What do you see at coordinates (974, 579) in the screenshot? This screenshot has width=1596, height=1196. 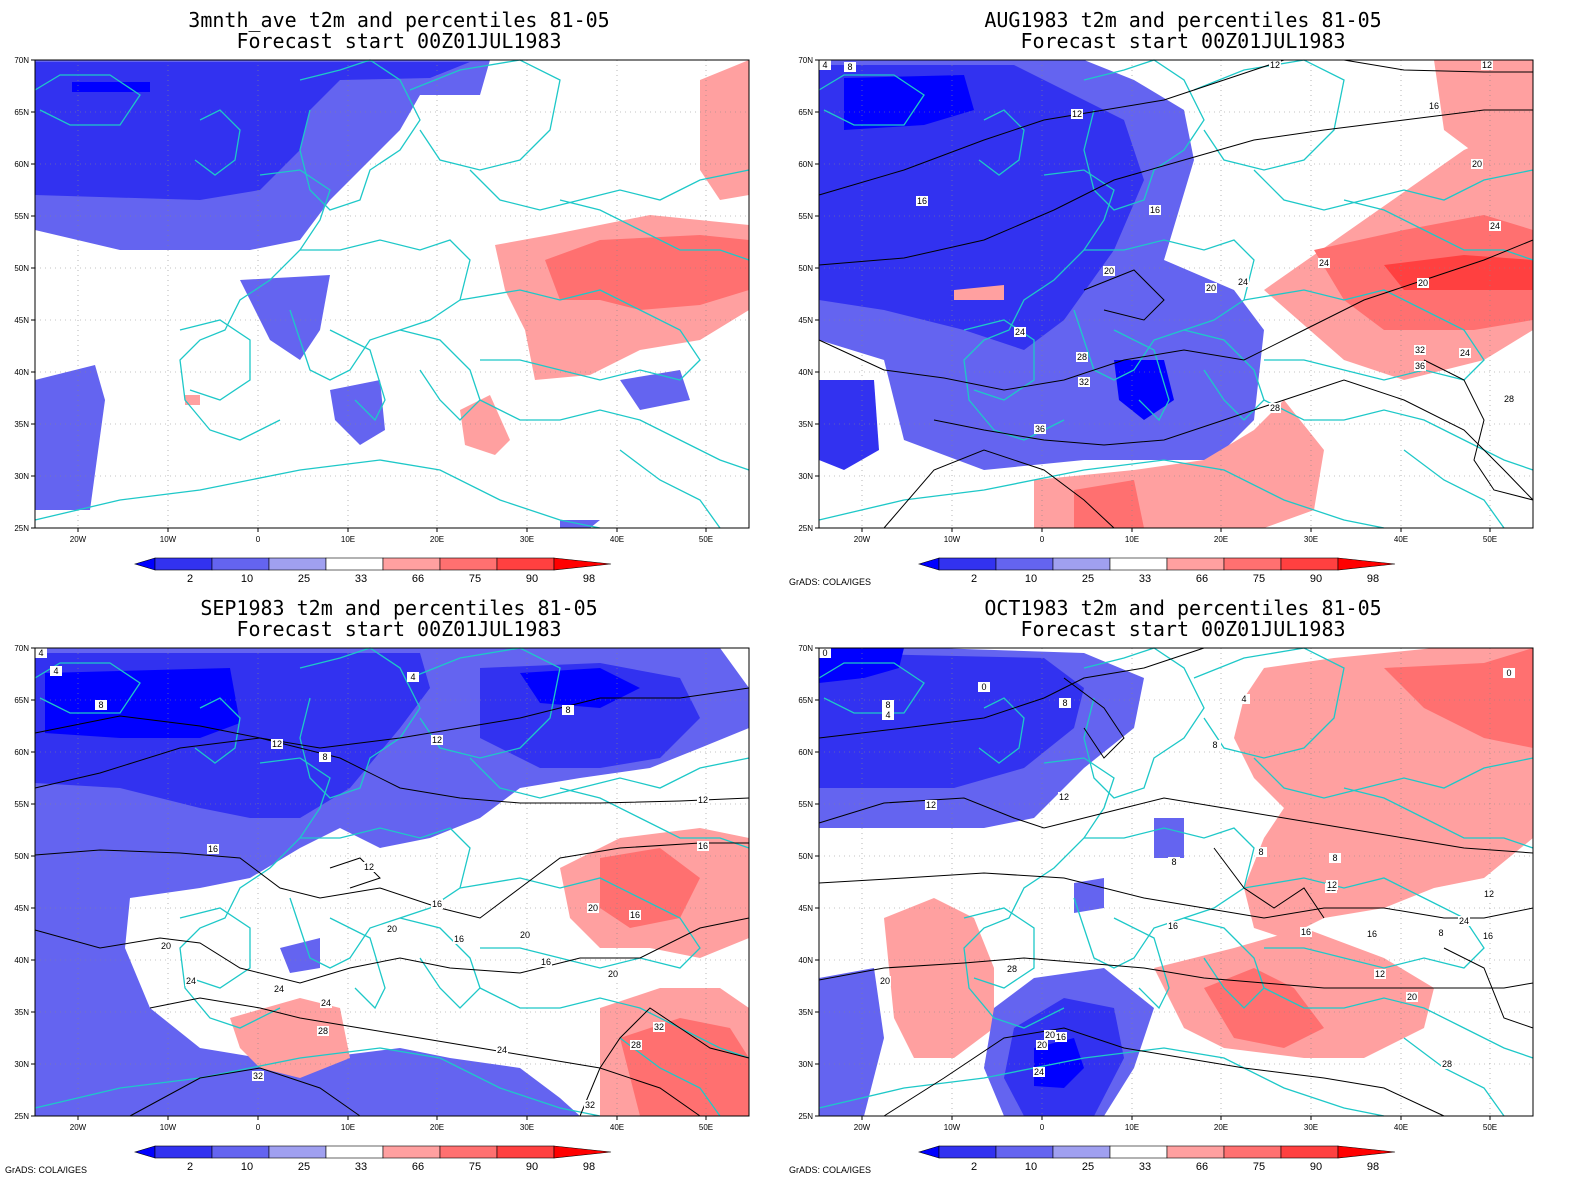 I see `legend-label: 2` at bounding box center [974, 579].